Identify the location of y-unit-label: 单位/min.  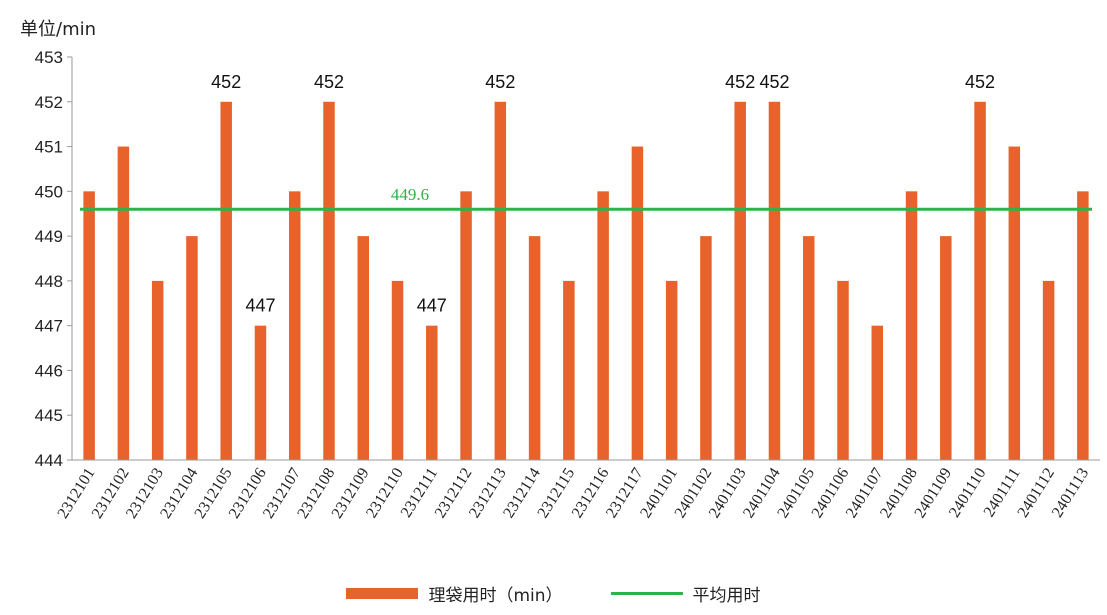
(58, 29).